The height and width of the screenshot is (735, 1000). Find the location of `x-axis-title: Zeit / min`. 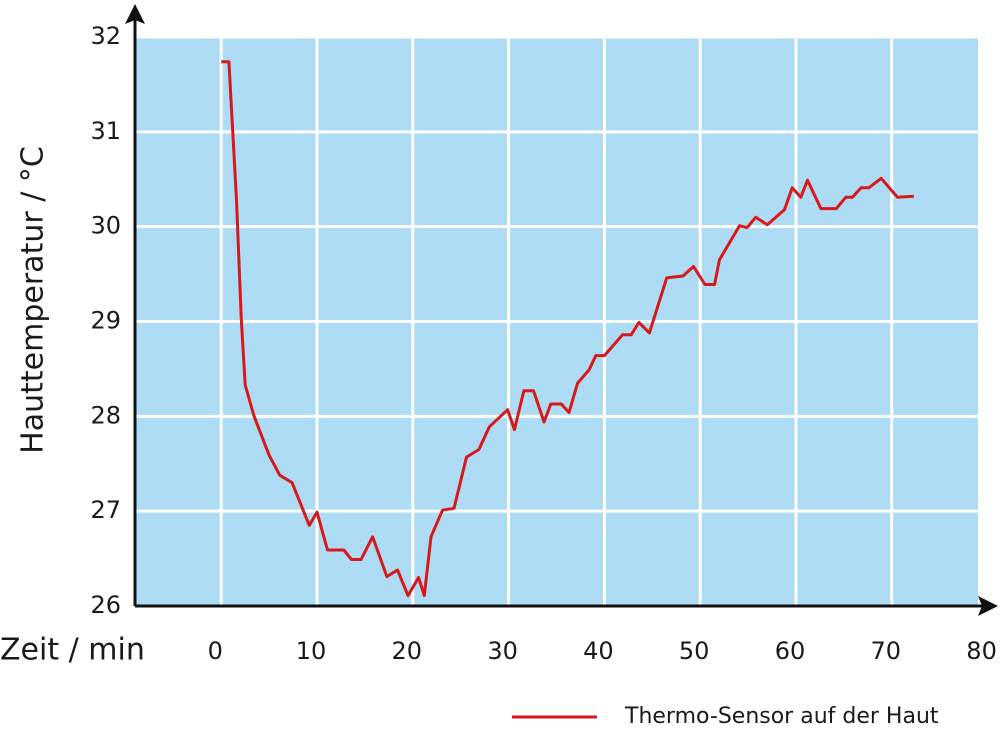

x-axis-title: Zeit / min is located at coordinates (72, 650).